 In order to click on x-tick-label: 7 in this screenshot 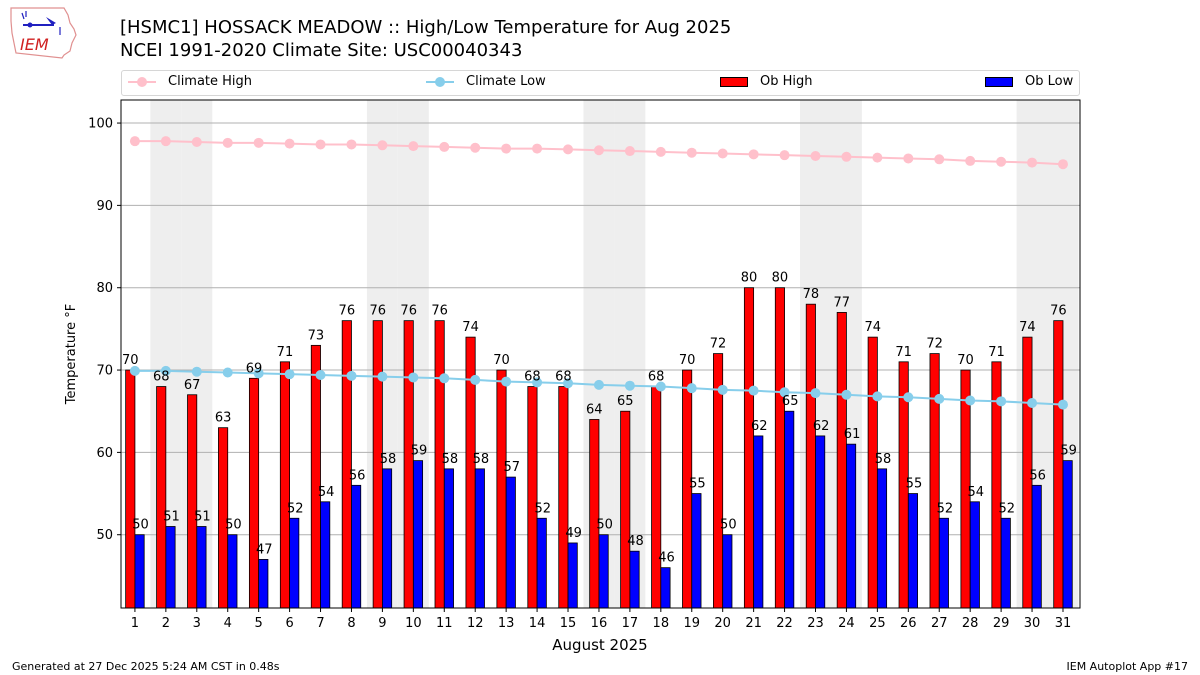, I will do `click(320, 623)`.